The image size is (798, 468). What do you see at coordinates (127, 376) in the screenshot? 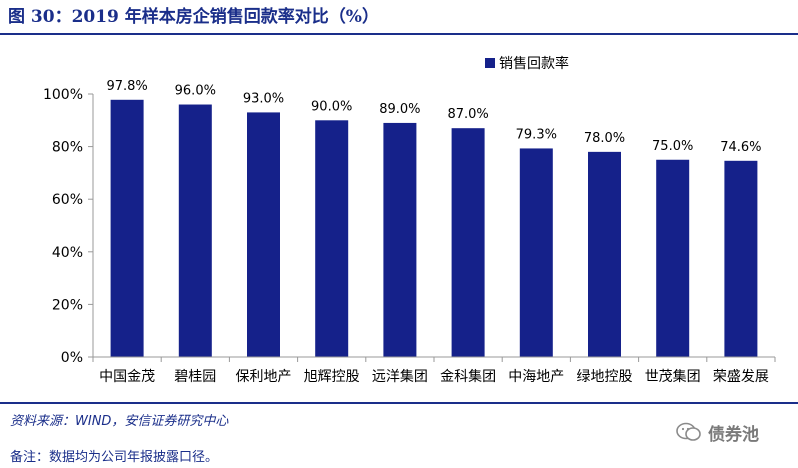
I see `x-tick-label: 中国金茂` at bounding box center [127, 376].